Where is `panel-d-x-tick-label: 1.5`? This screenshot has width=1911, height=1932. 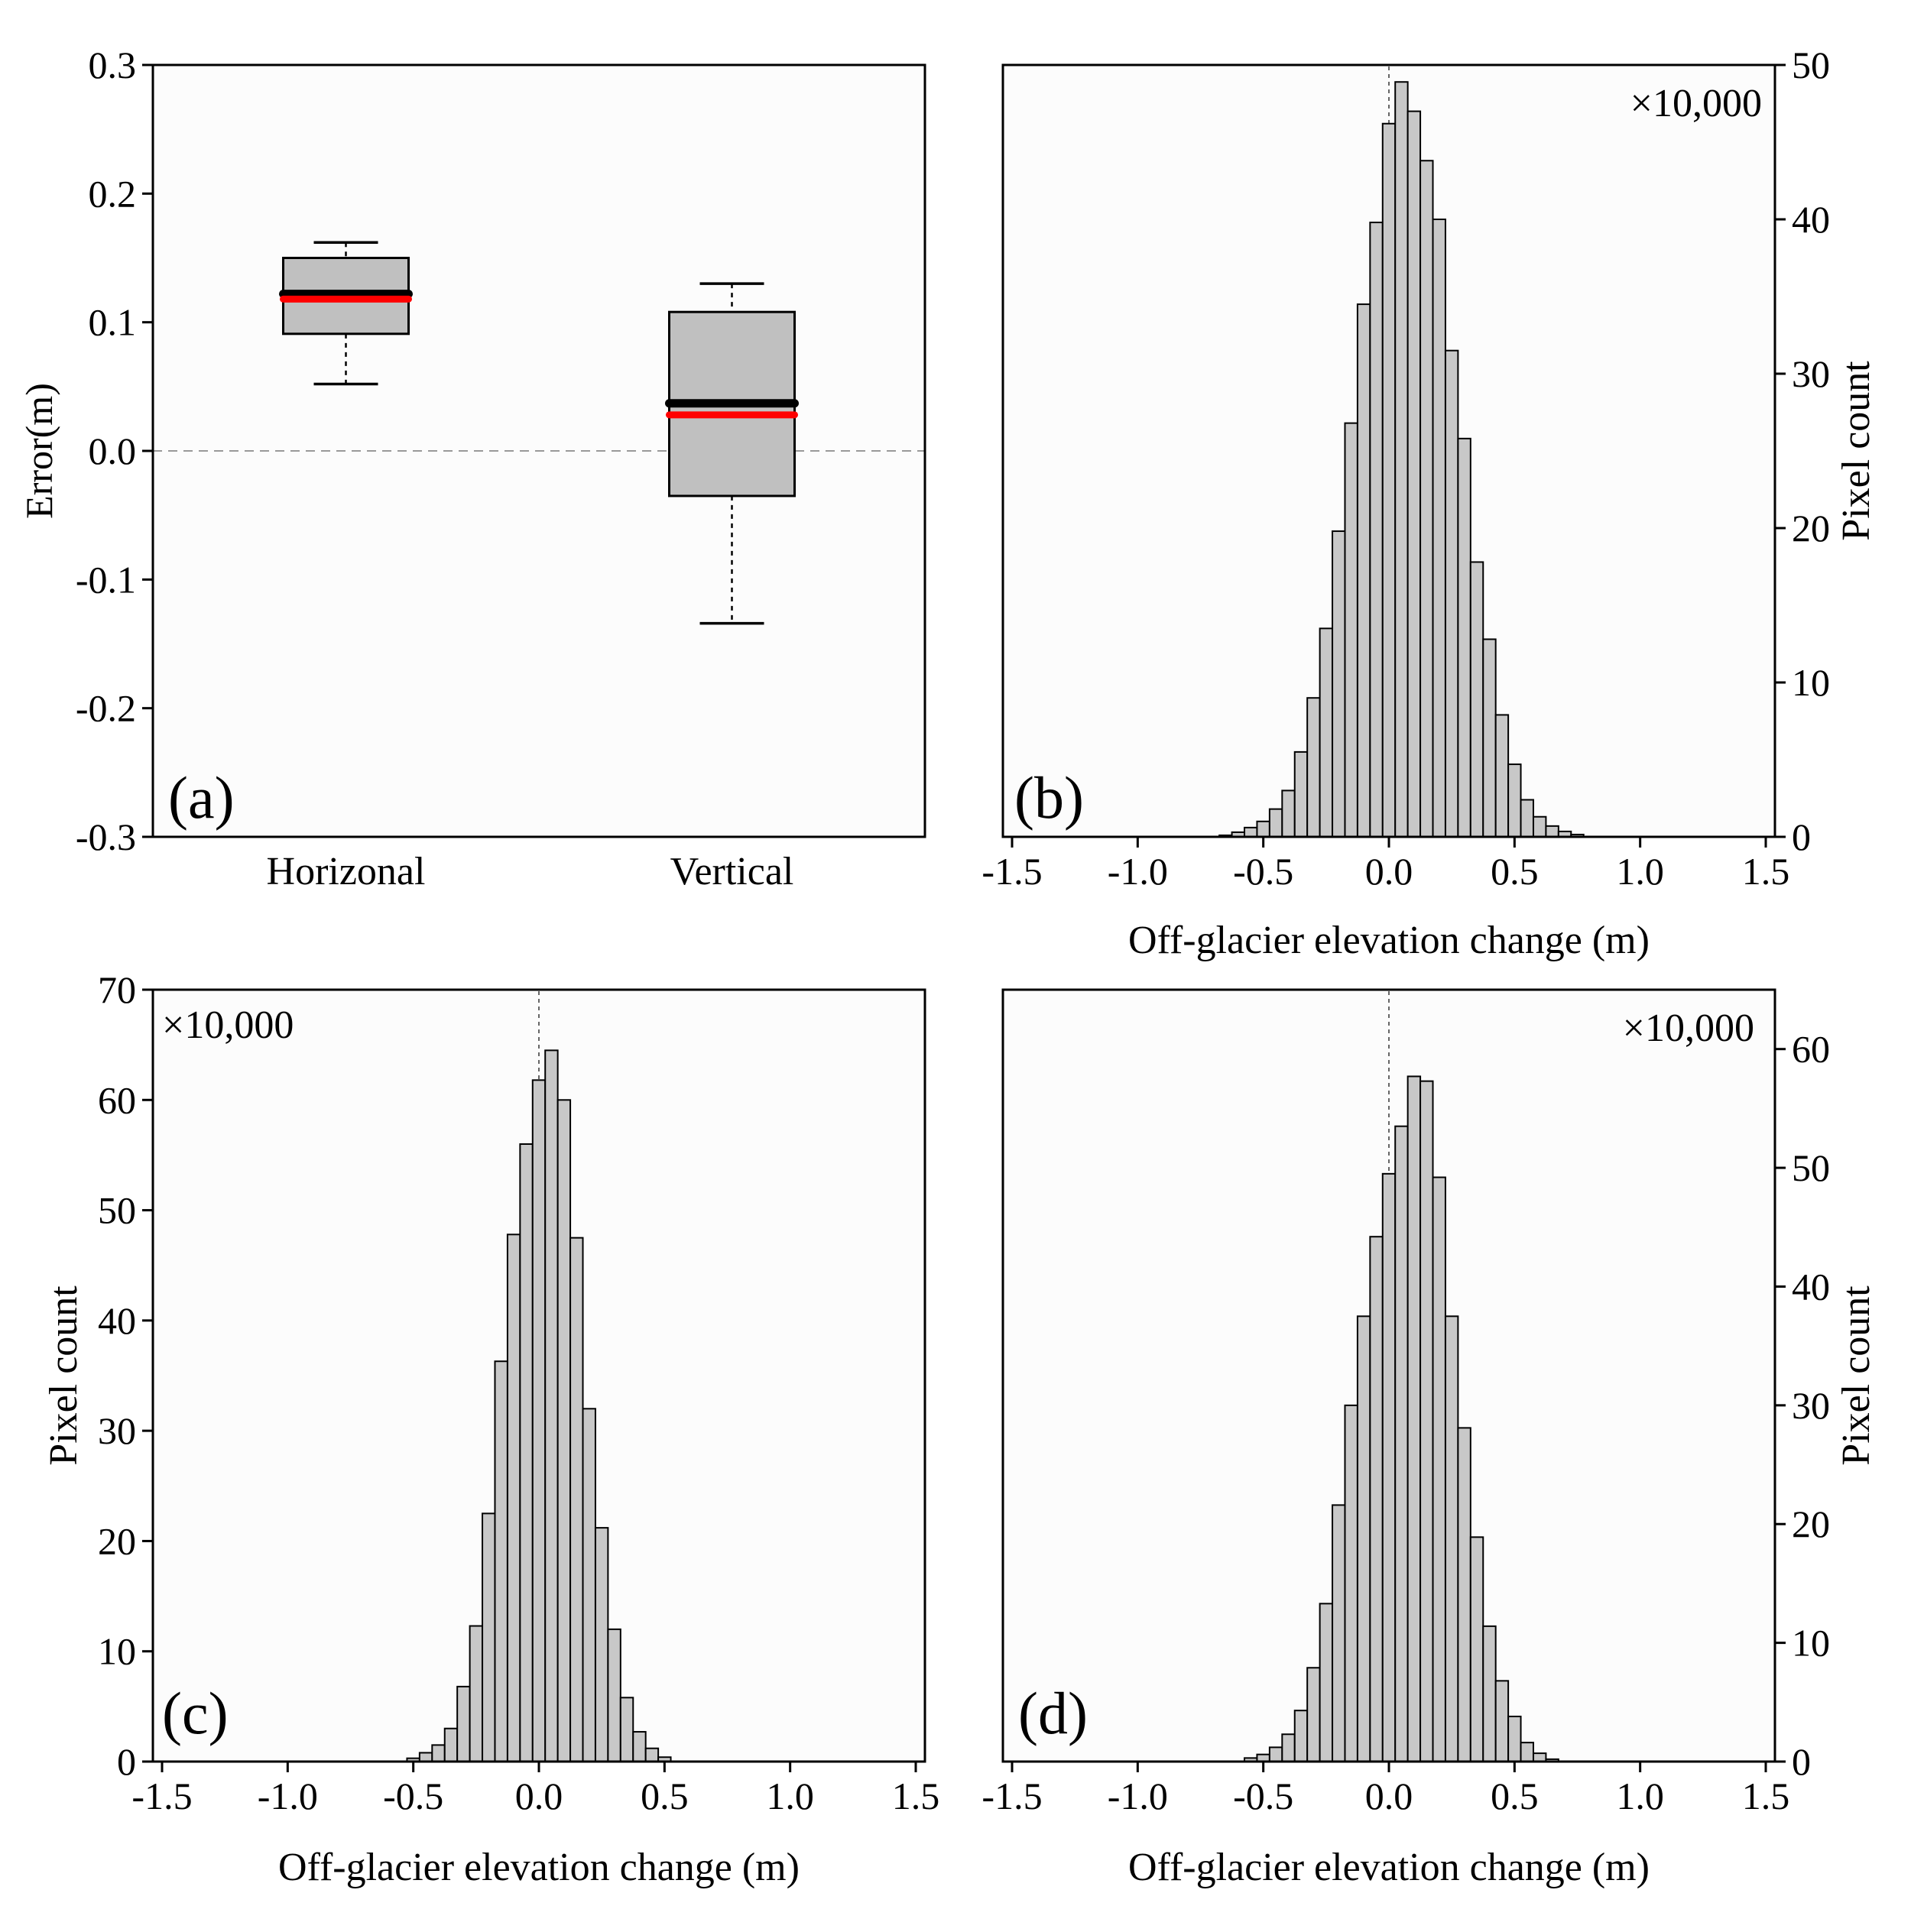 panel-d-x-tick-label: 1.5 is located at coordinates (1766, 1796).